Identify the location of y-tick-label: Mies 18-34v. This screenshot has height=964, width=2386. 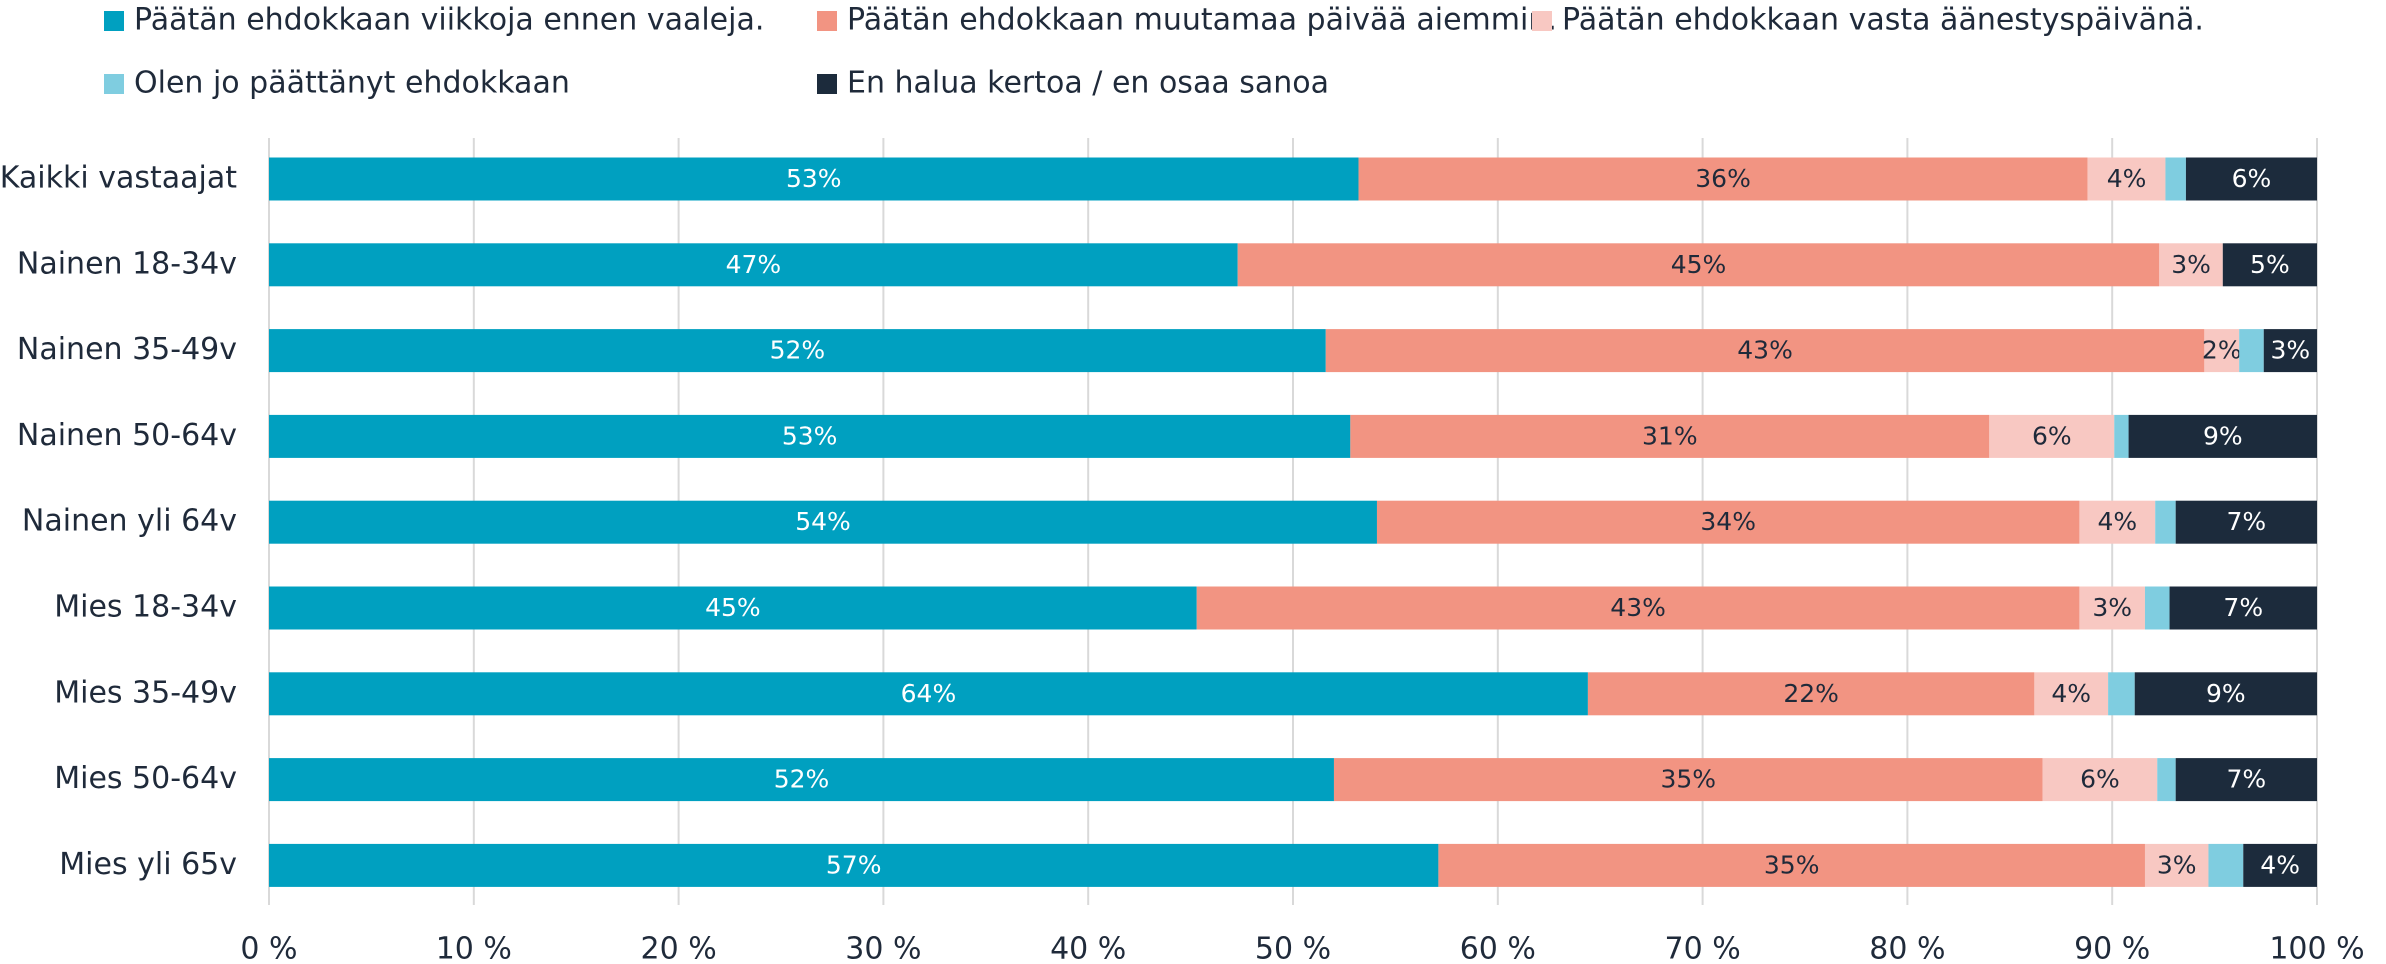
(145, 607).